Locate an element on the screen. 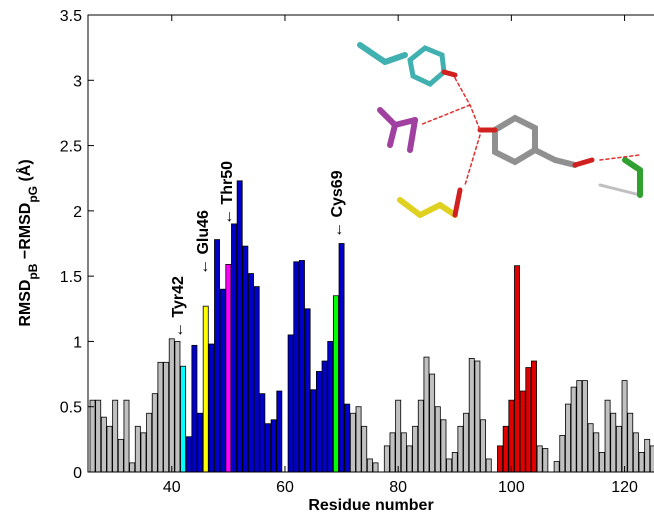 Image resolution: width=654 pixels, height=522 pixels. x-tick-label: 120 is located at coordinates (624, 487).